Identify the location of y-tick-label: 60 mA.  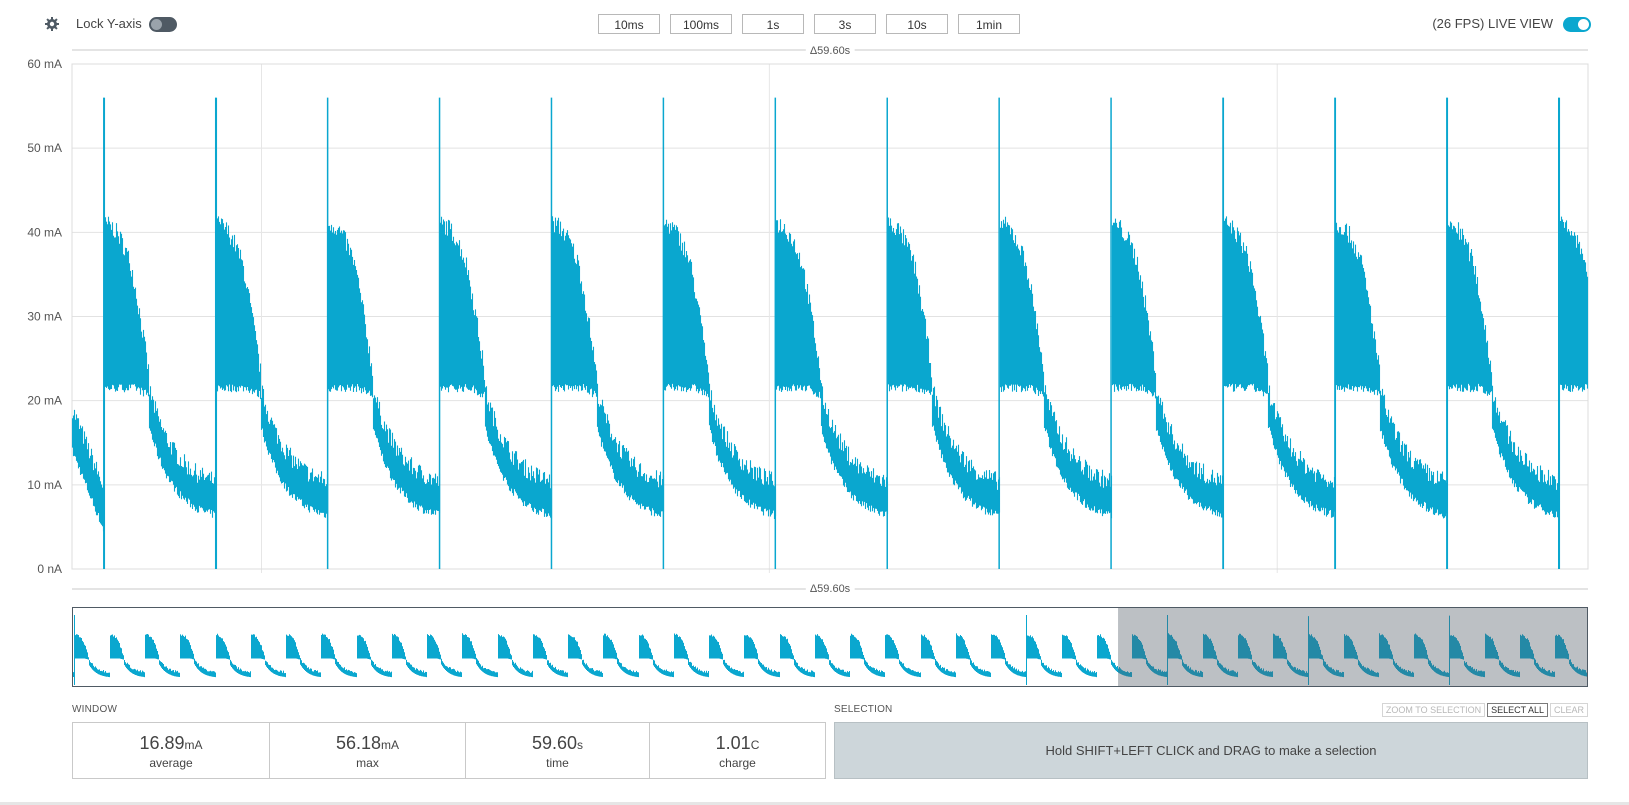
(44, 64).